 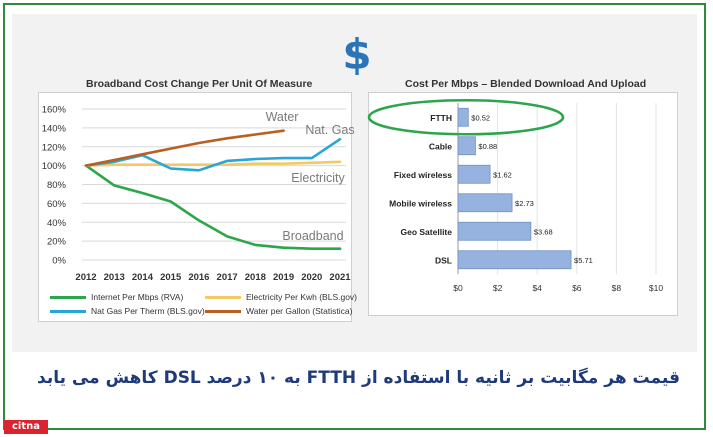 I want to click on x-tick-label: 2018, so click(x=255, y=277).